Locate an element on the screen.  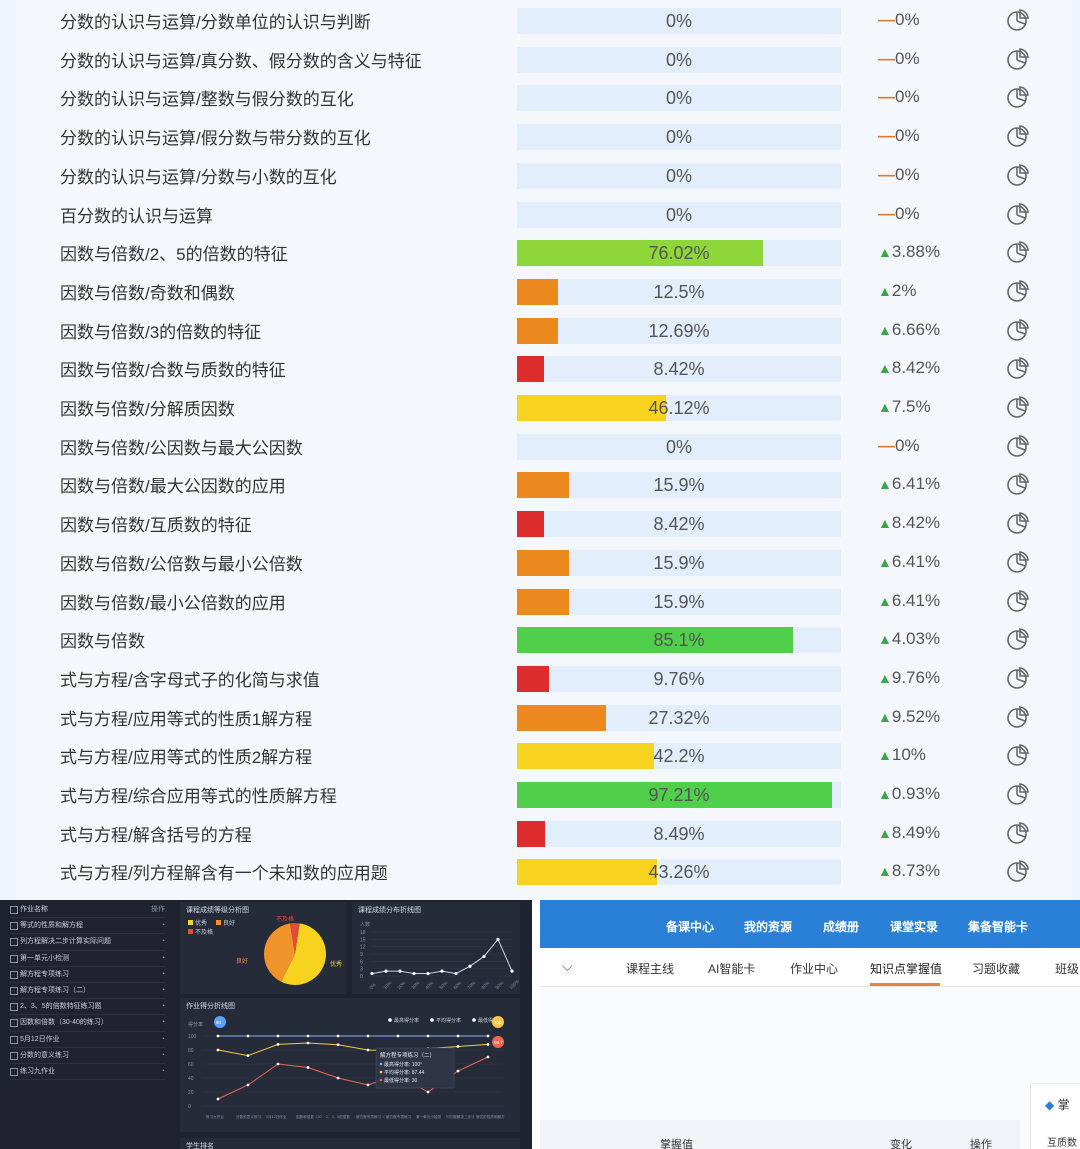
mastery-bar: 12.5% is located at coordinates (679, 291).